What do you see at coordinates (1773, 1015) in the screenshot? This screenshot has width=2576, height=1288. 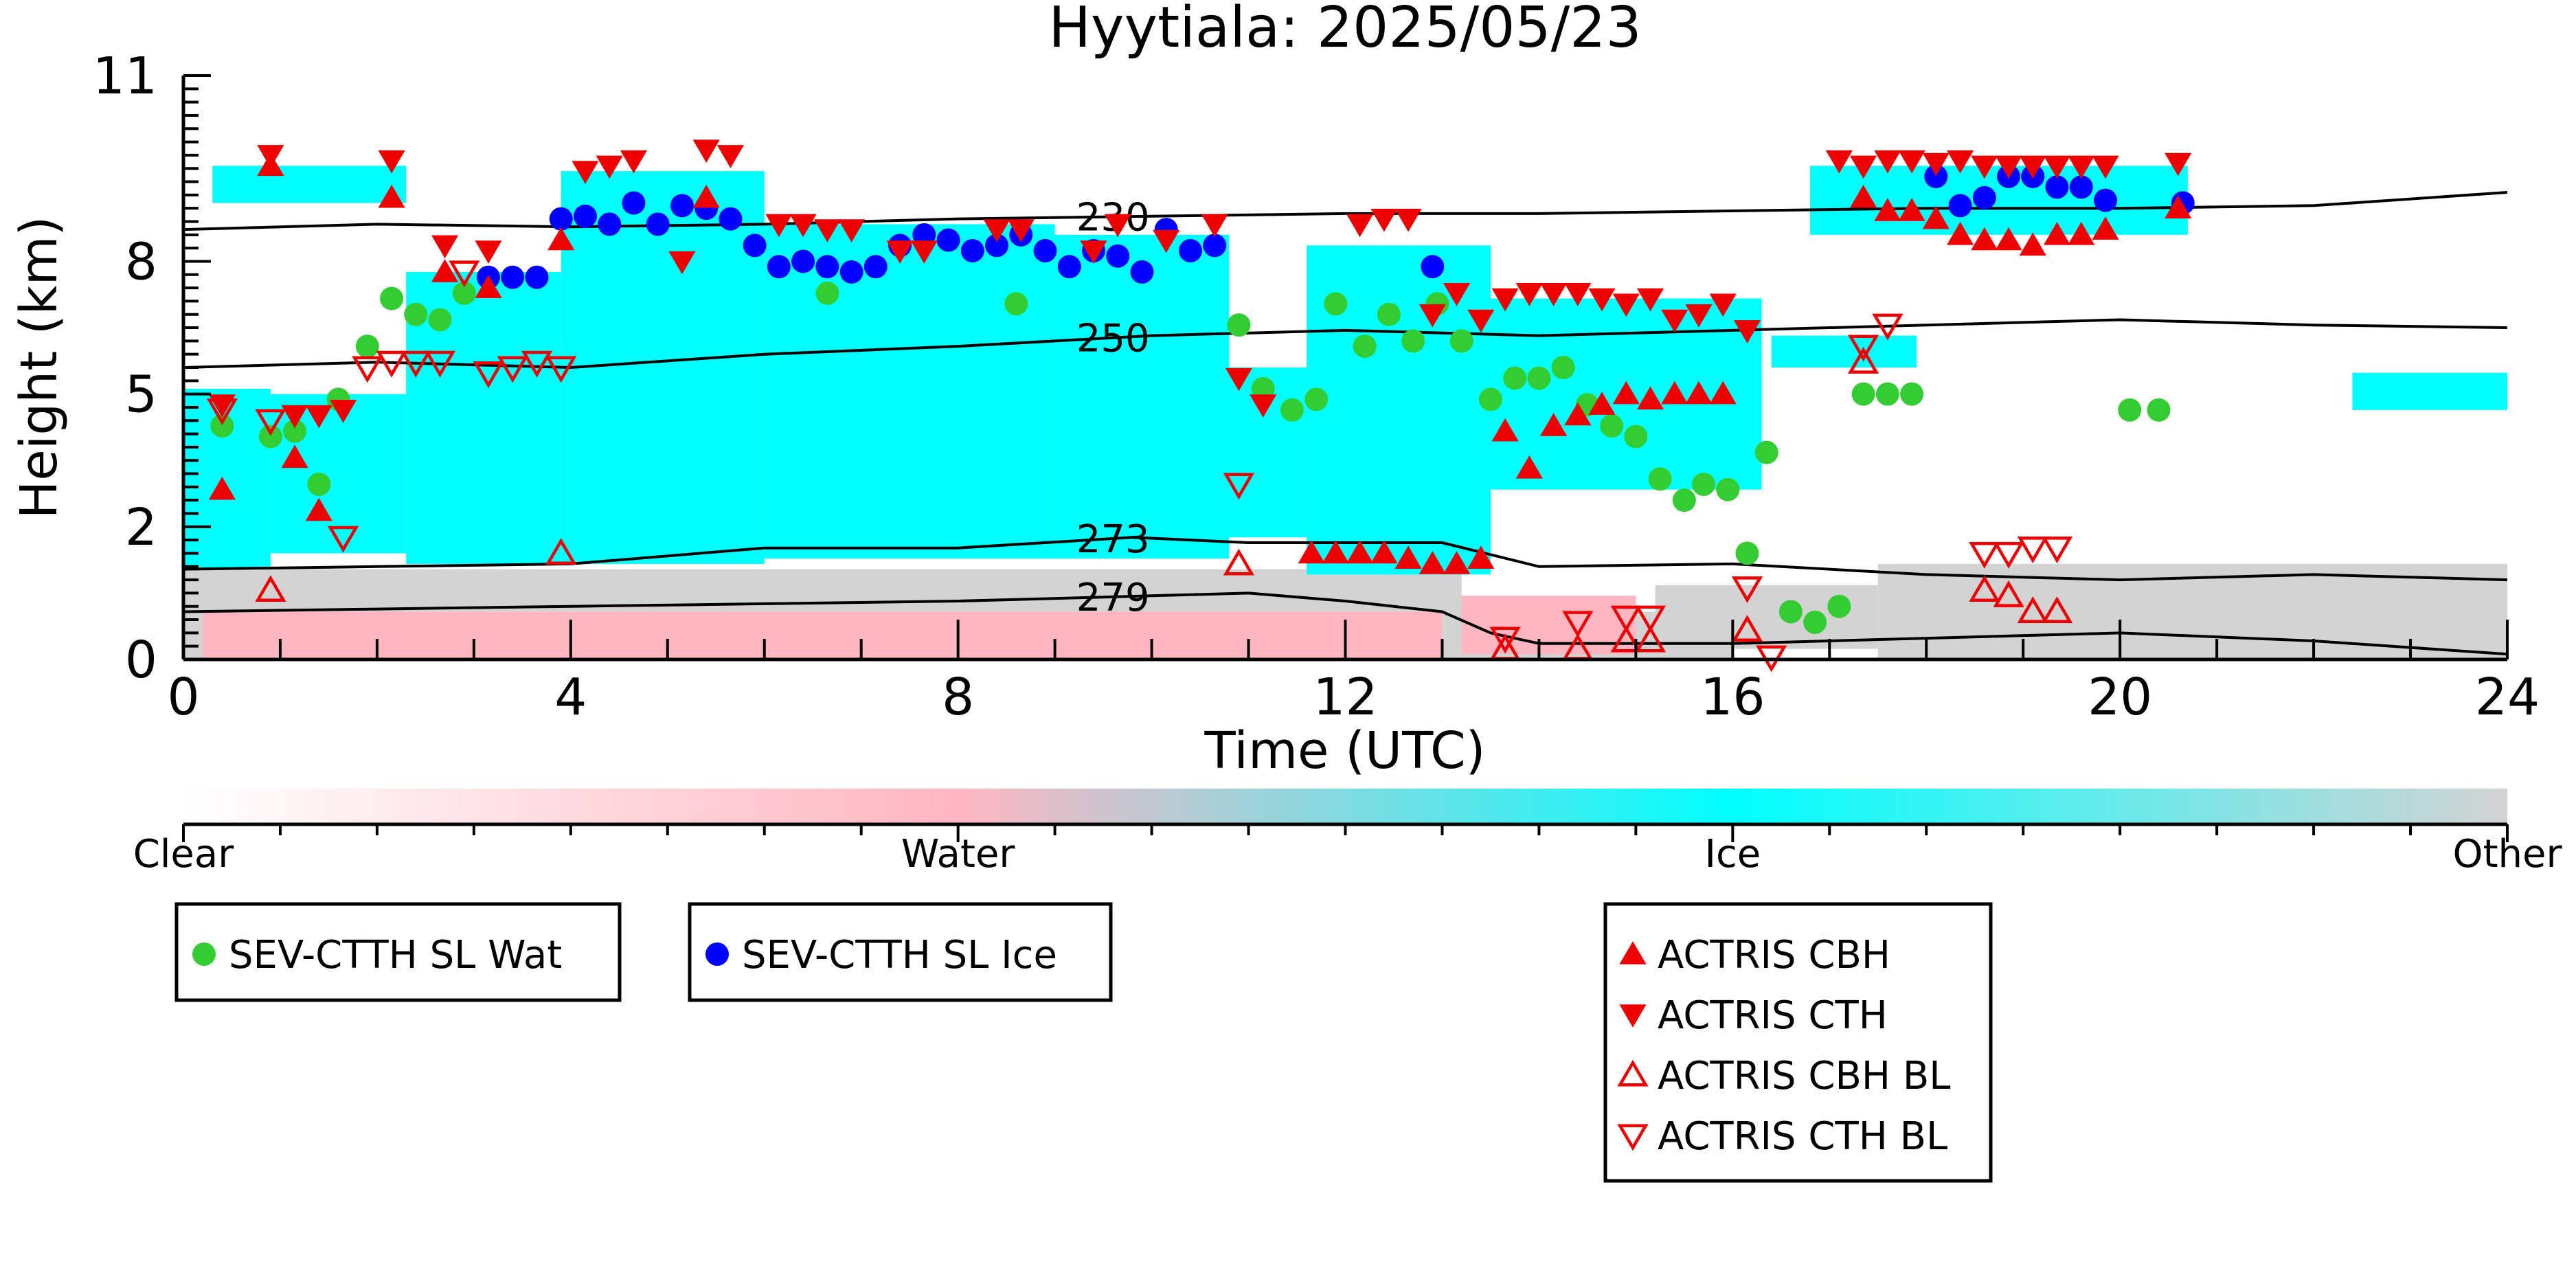 I see `legend-label: ACTRIS CTH` at bounding box center [1773, 1015].